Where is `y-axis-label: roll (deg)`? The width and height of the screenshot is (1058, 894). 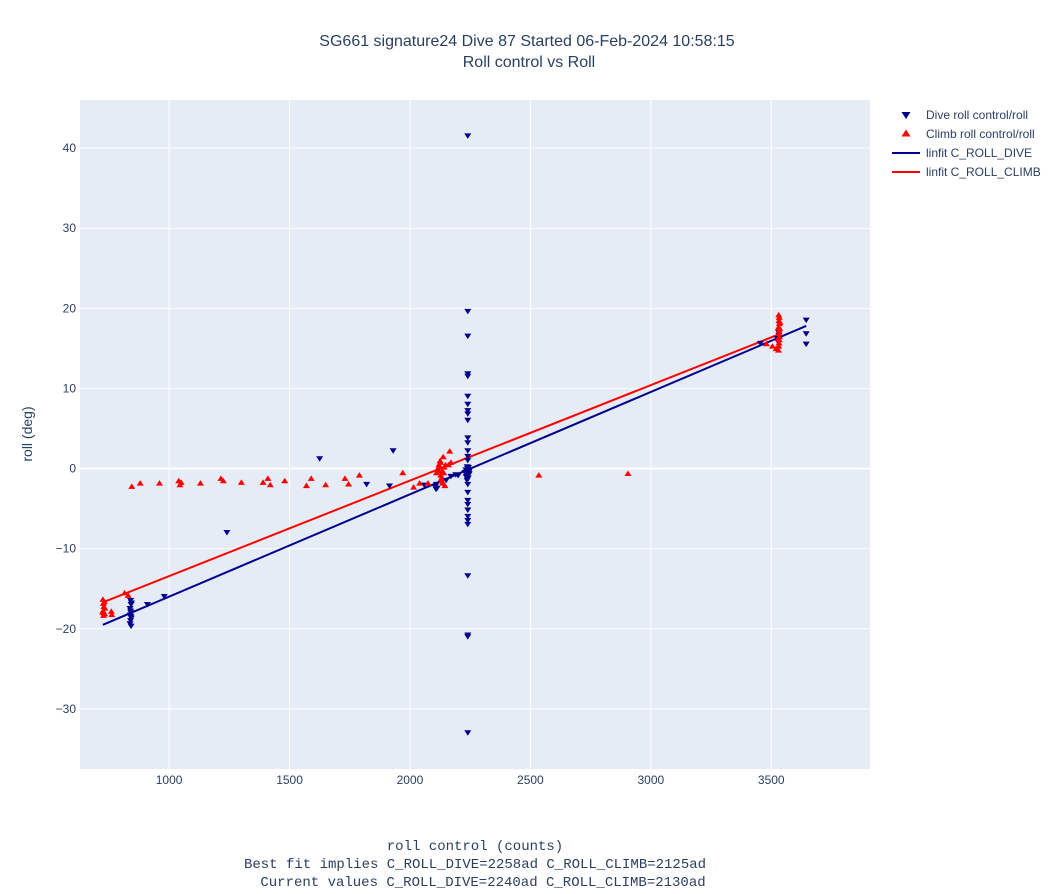
y-axis-label: roll (deg) is located at coordinates (27, 433).